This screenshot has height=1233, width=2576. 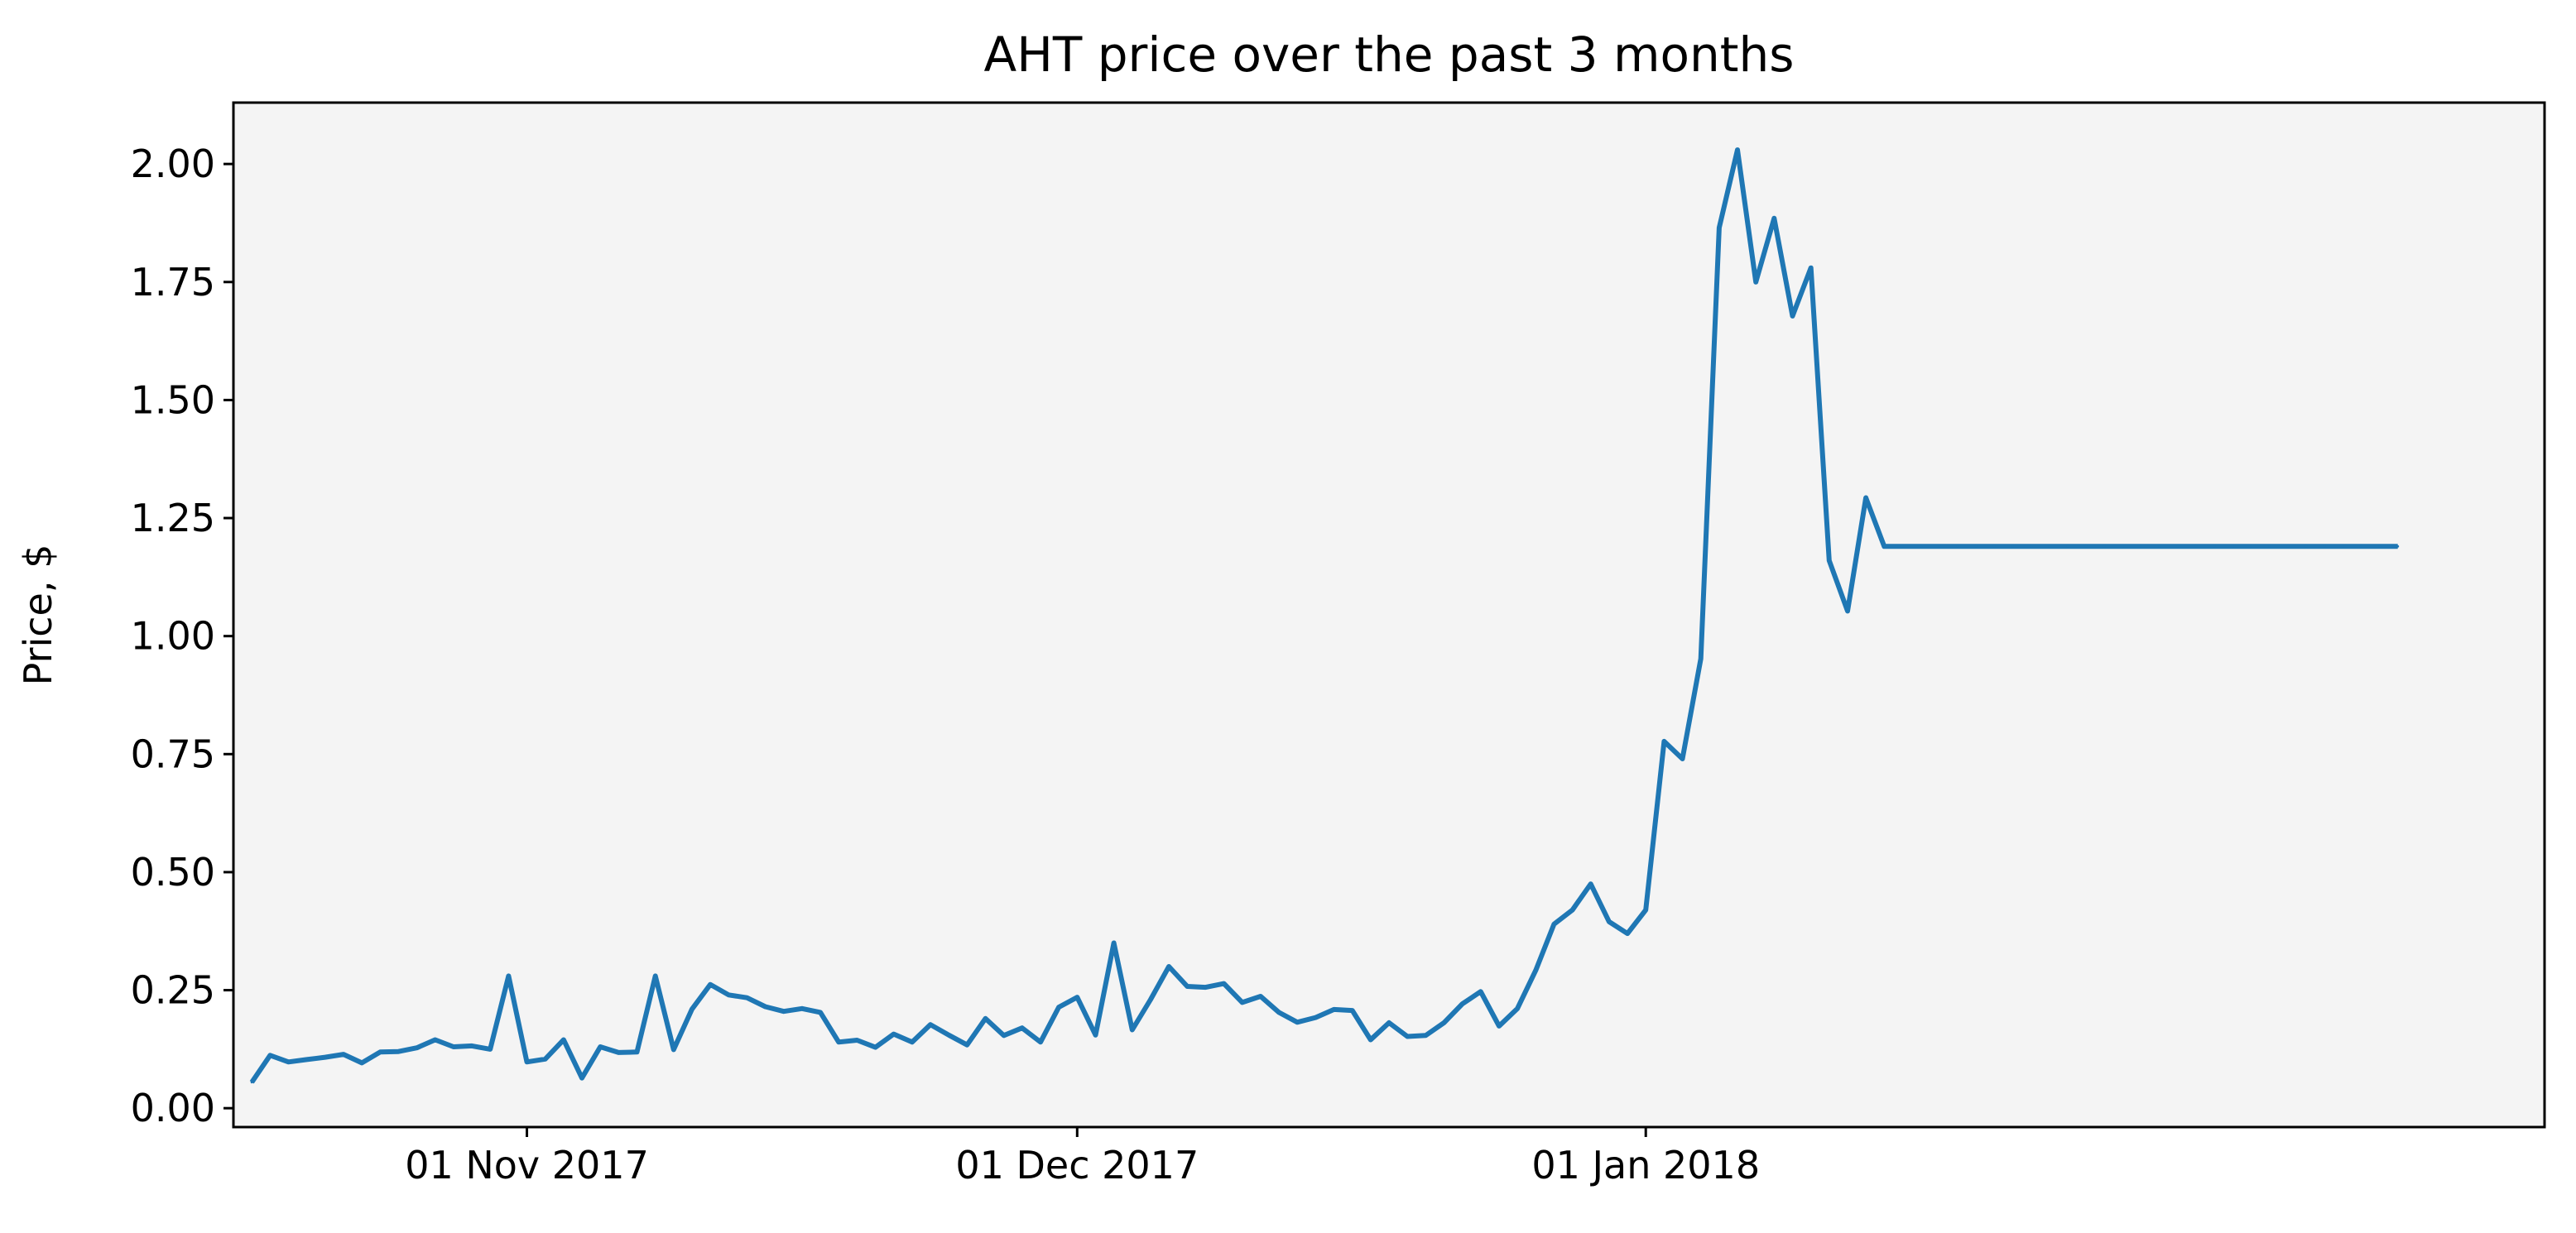 What do you see at coordinates (173, 518) in the screenshot?
I see `y-tick-label: 1.25` at bounding box center [173, 518].